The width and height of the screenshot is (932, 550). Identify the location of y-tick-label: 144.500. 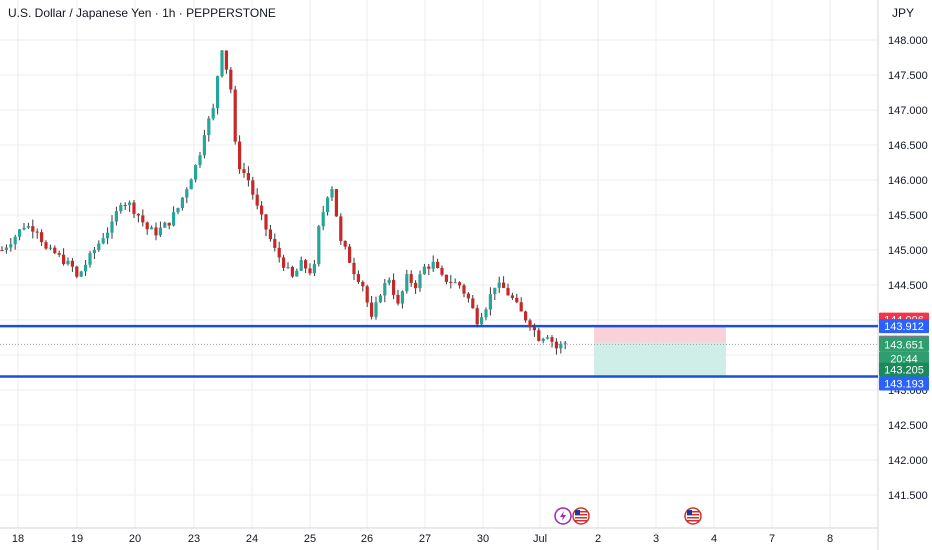
(908, 286).